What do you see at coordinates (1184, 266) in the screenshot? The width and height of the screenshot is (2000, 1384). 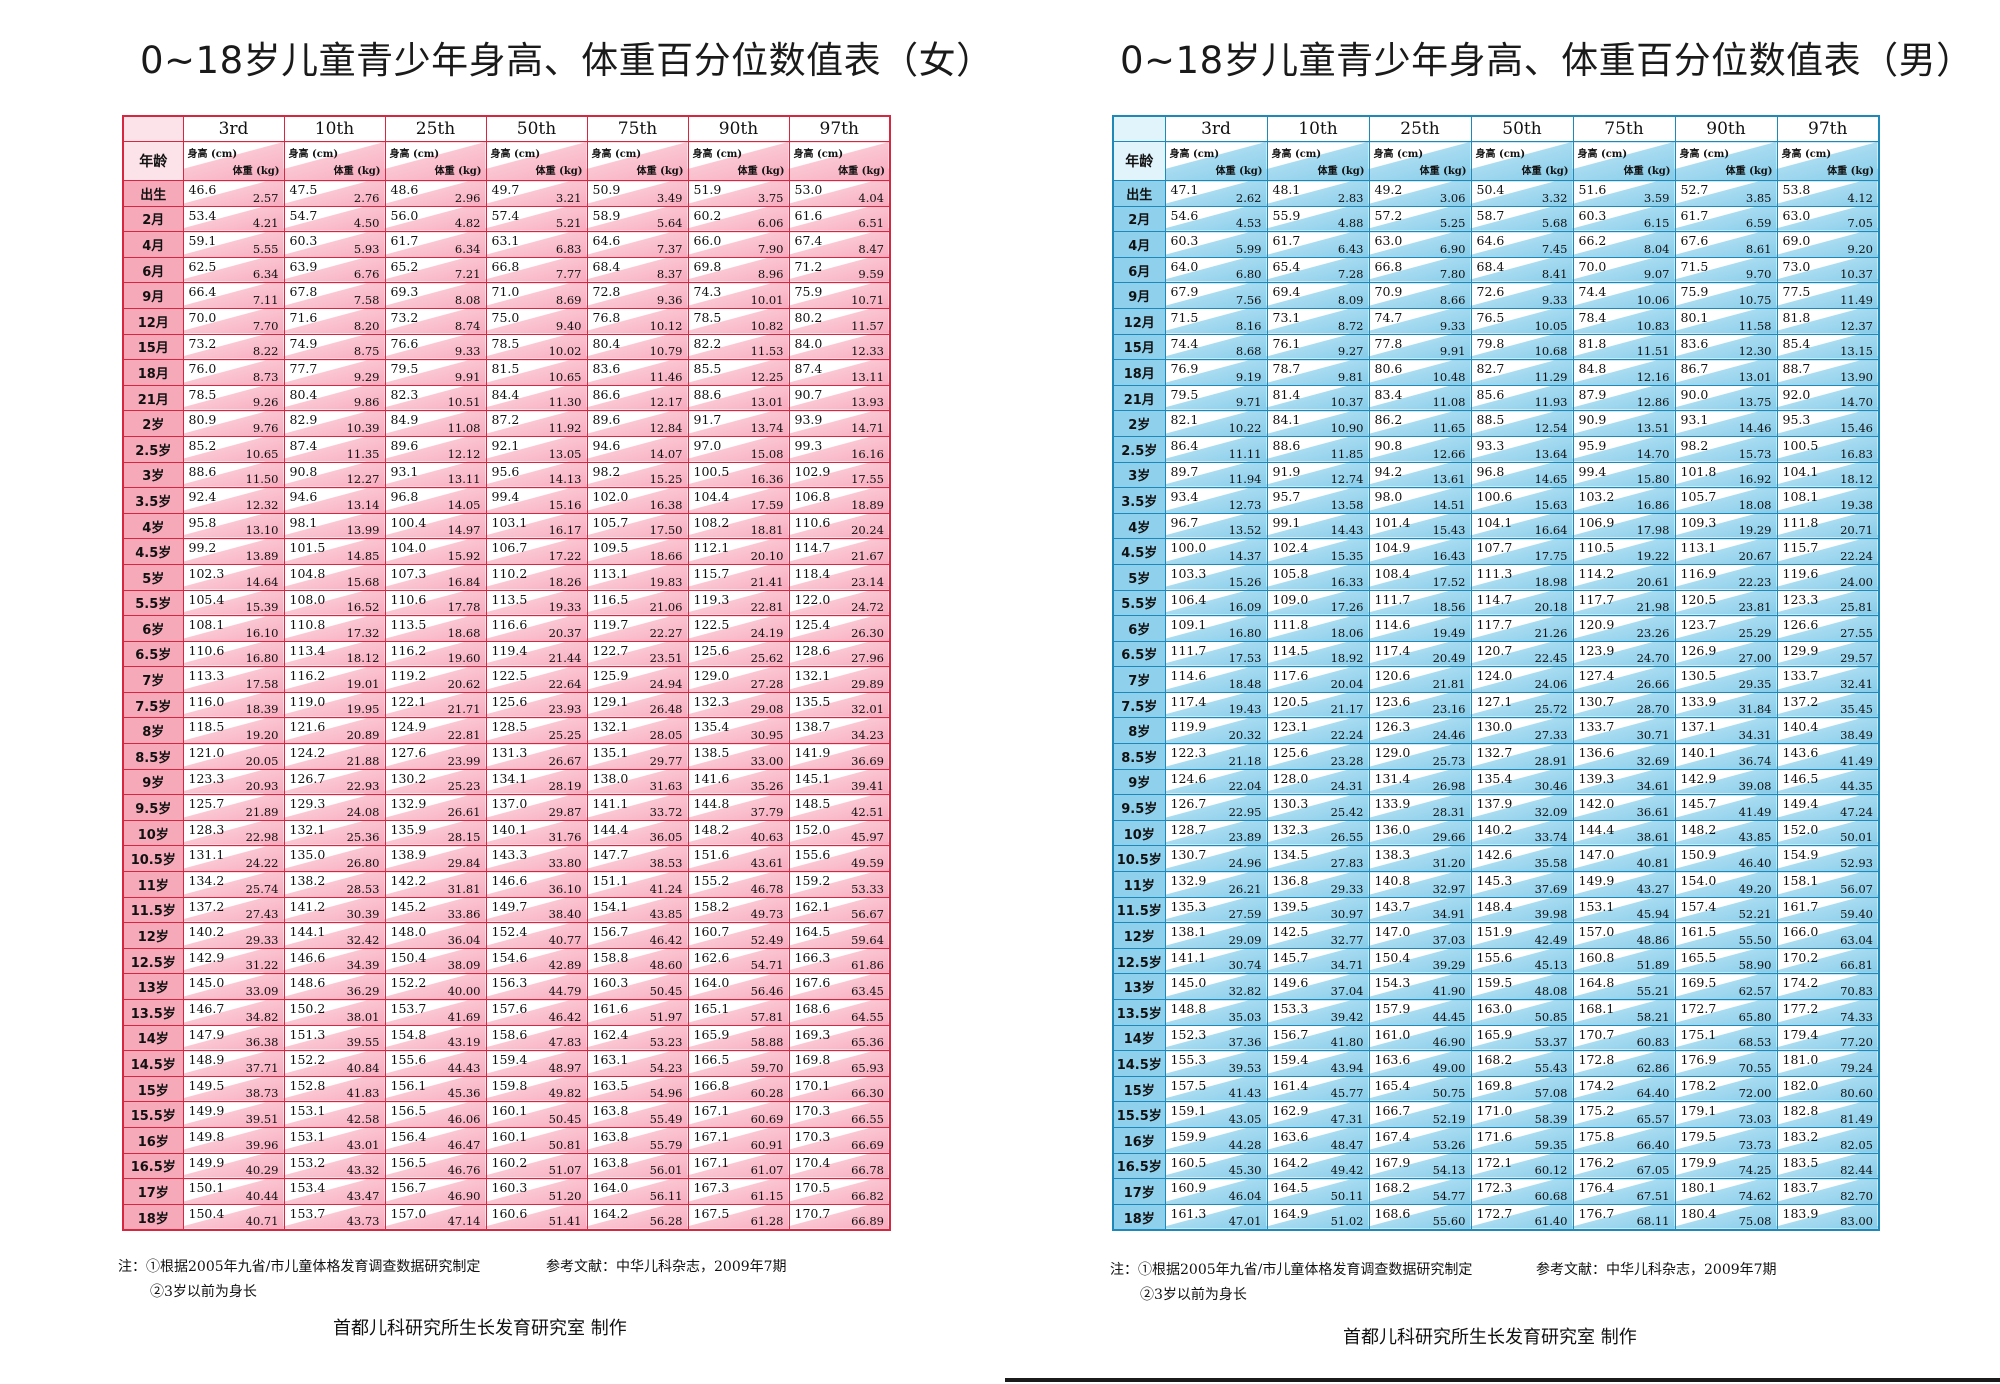 I see `height-value: 64.0` at bounding box center [1184, 266].